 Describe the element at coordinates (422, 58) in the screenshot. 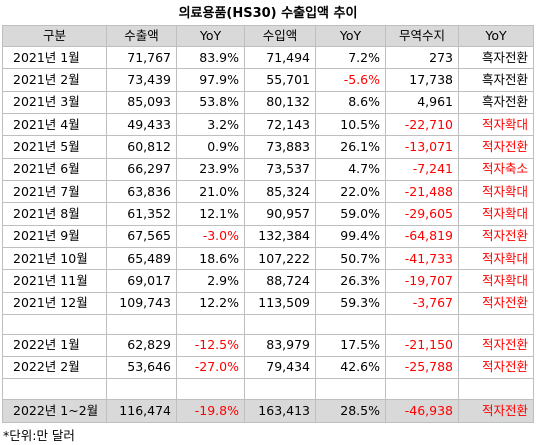

I see `table-cell: 273` at that location.